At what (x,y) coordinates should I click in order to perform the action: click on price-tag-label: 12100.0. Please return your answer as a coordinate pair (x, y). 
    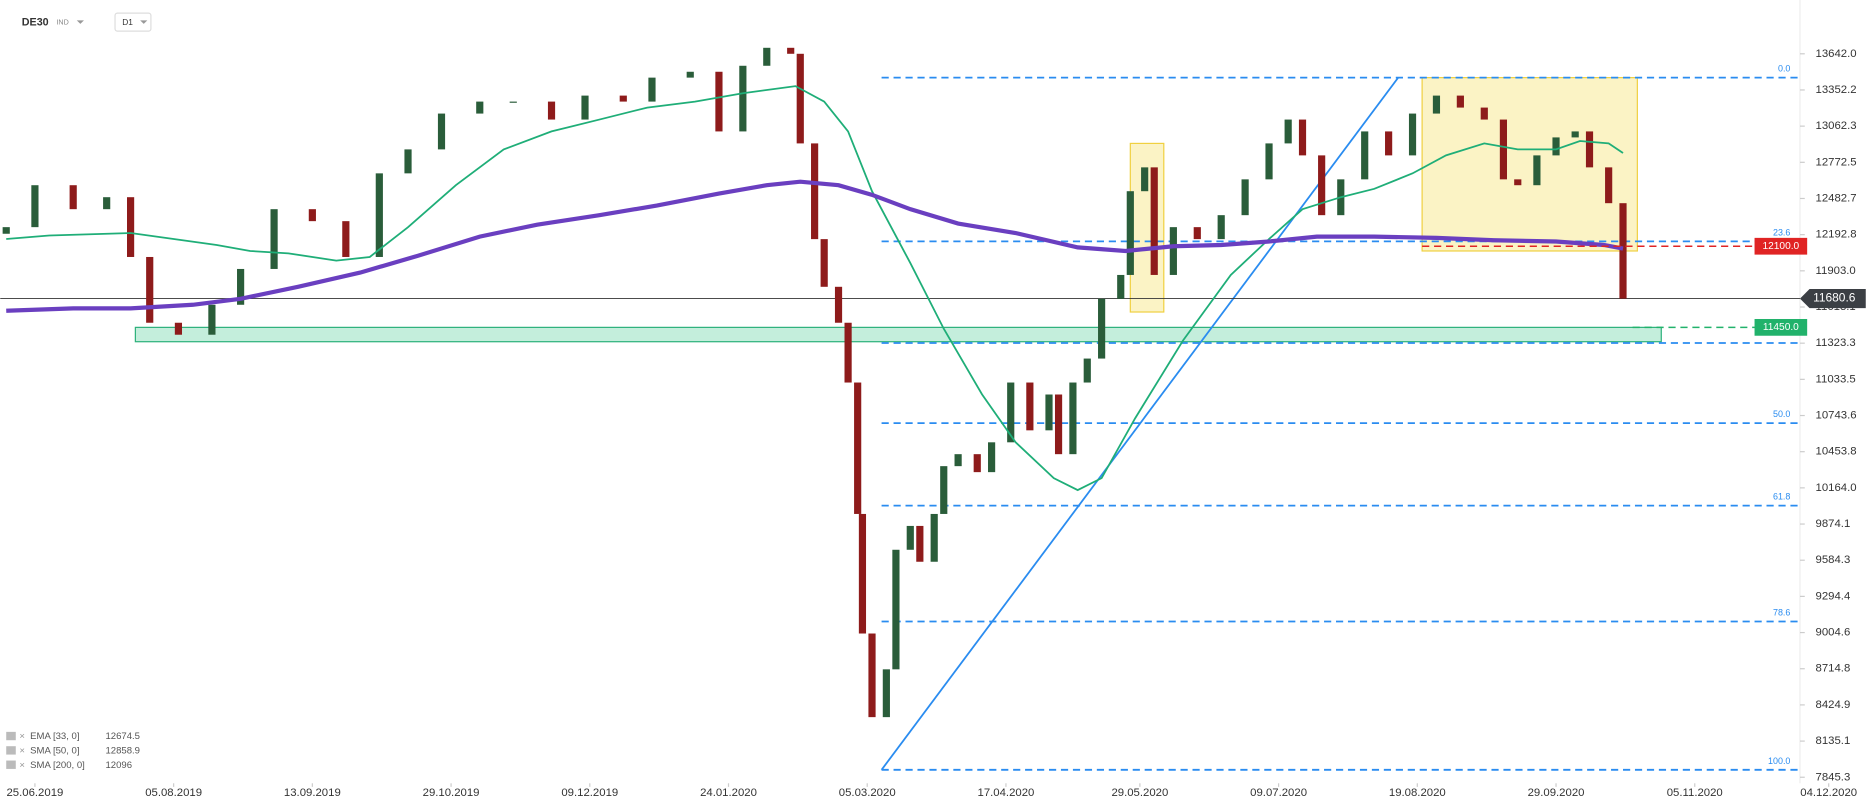
    Looking at the image, I should click on (1780, 246).